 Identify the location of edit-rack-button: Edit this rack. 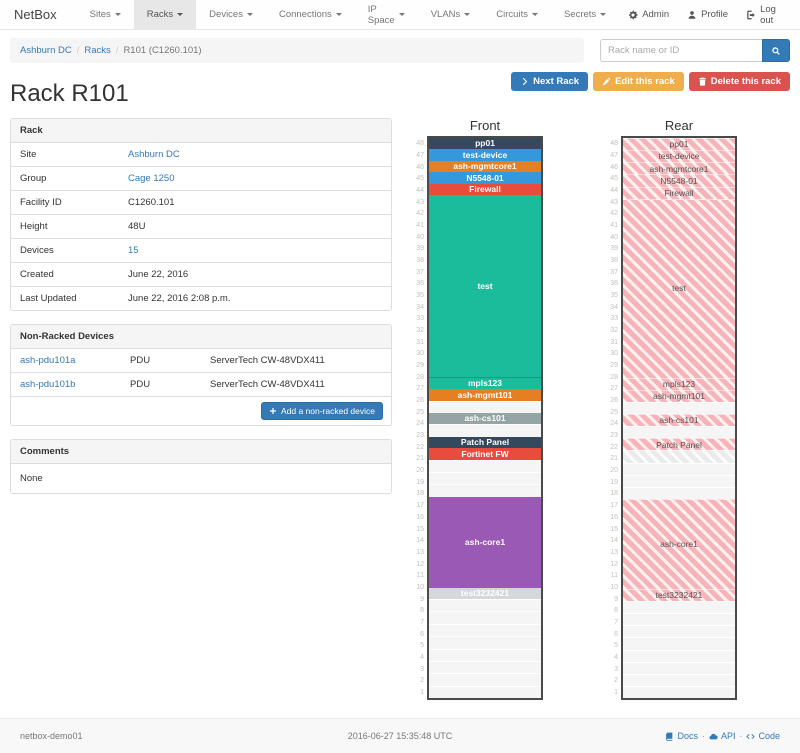
(638, 81).